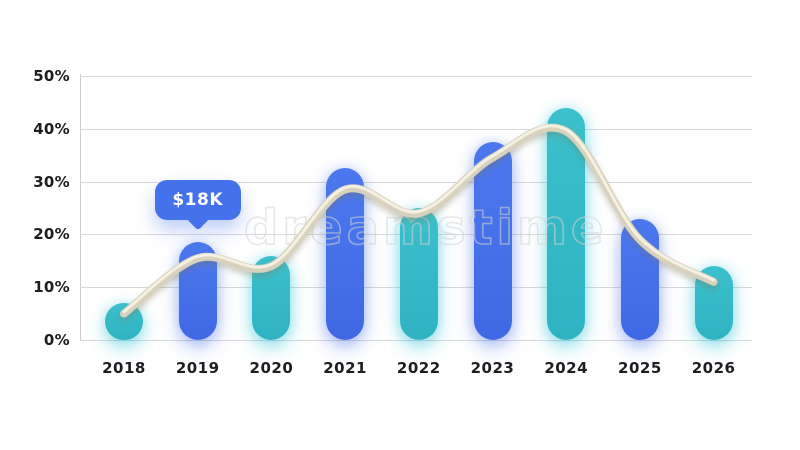 The image size is (800, 450). Describe the element at coordinates (271, 368) in the screenshot. I see `x-axis-label-2020: 2020` at that location.